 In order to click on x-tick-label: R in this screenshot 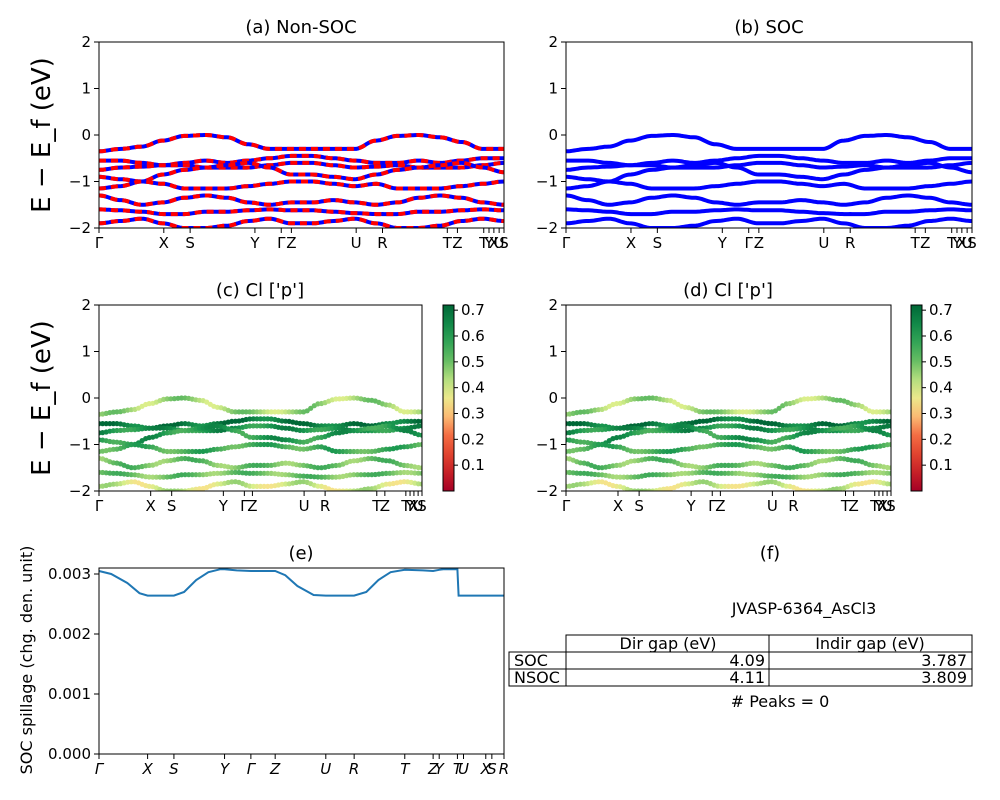, I will do `click(504, 769)`.